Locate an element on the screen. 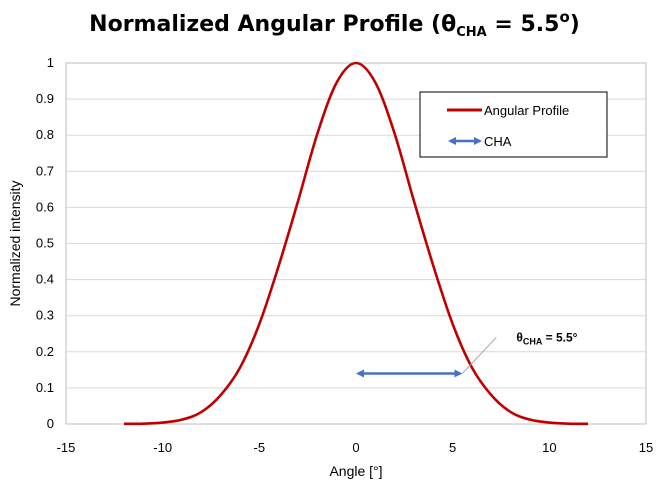 Image resolution: width=669 pixels, height=489 pixels. annotation-leader-line is located at coordinates (479, 355).